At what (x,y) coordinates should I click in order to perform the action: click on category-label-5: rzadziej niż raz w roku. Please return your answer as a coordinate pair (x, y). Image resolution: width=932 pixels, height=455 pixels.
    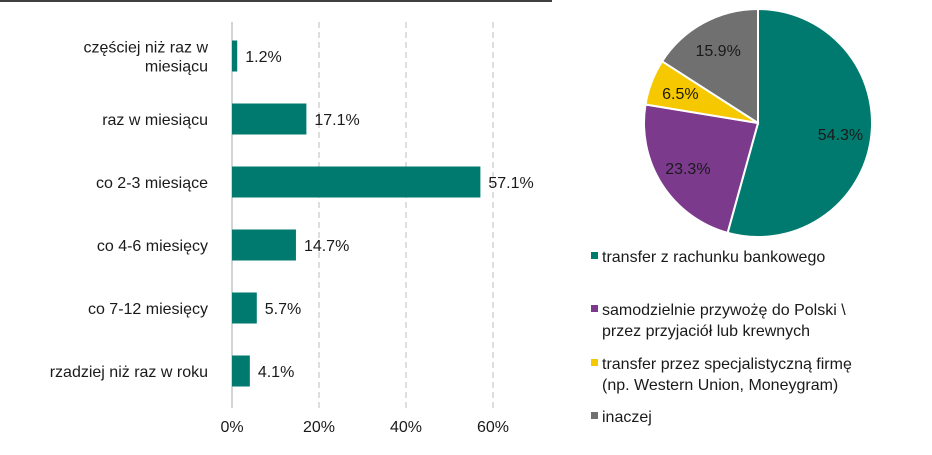
    Looking at the image, I should click on (129, 372).